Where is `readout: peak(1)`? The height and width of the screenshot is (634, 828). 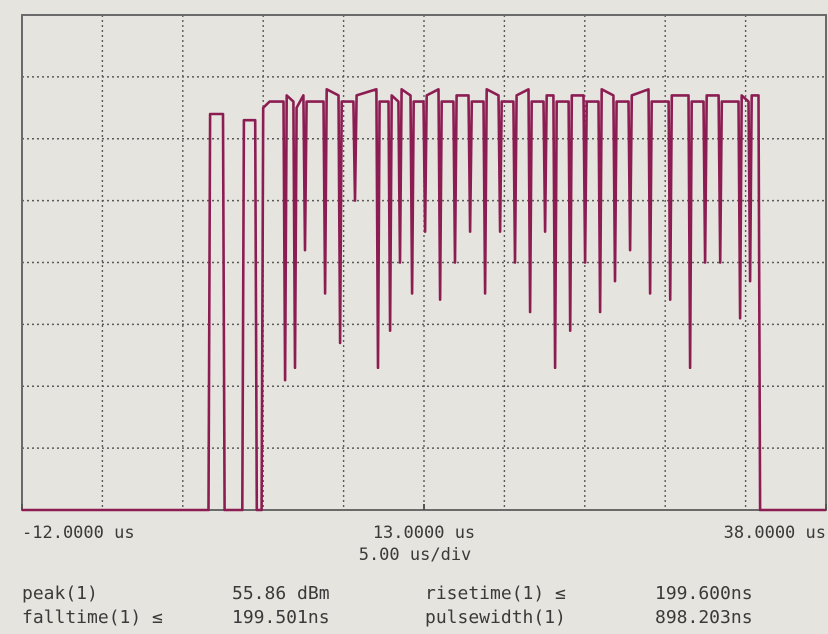 readout: peak(1) is located at coordinates (60, 593).